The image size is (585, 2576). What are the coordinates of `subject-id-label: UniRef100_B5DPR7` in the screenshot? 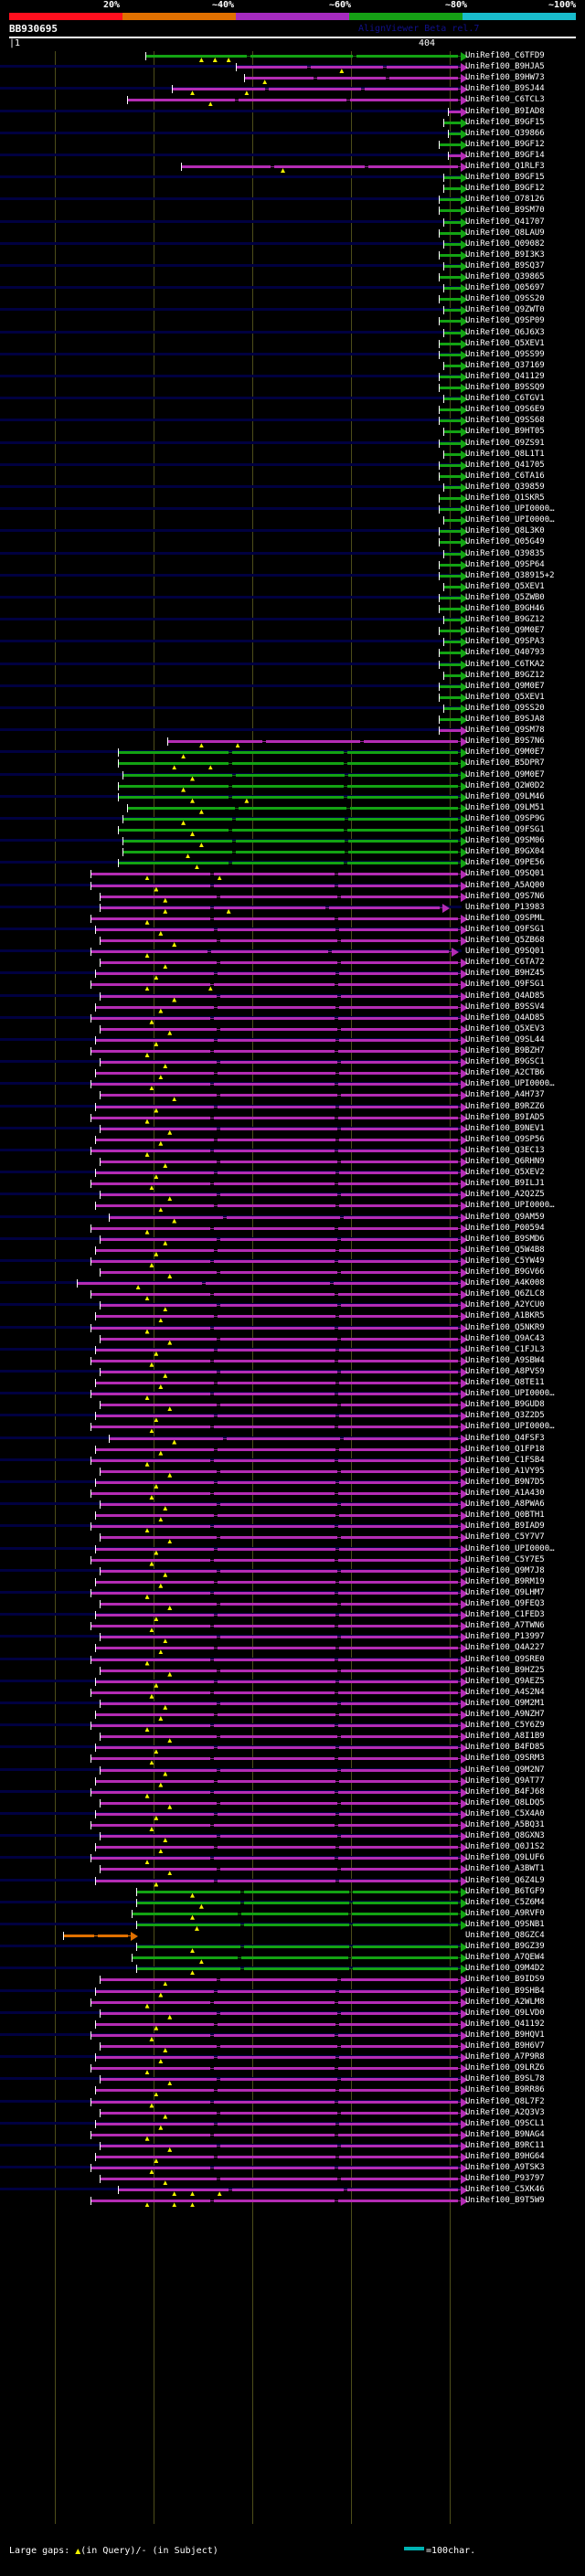 It's located at (505, 763).